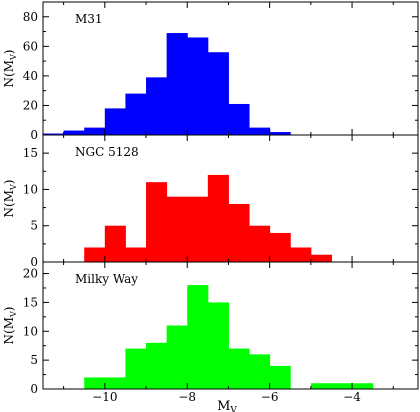 This screenshot has height=412, width=420. Describe the element at coordinates (223, 405) in the screenshot. I see `x-axis-label-main: M` at that location.